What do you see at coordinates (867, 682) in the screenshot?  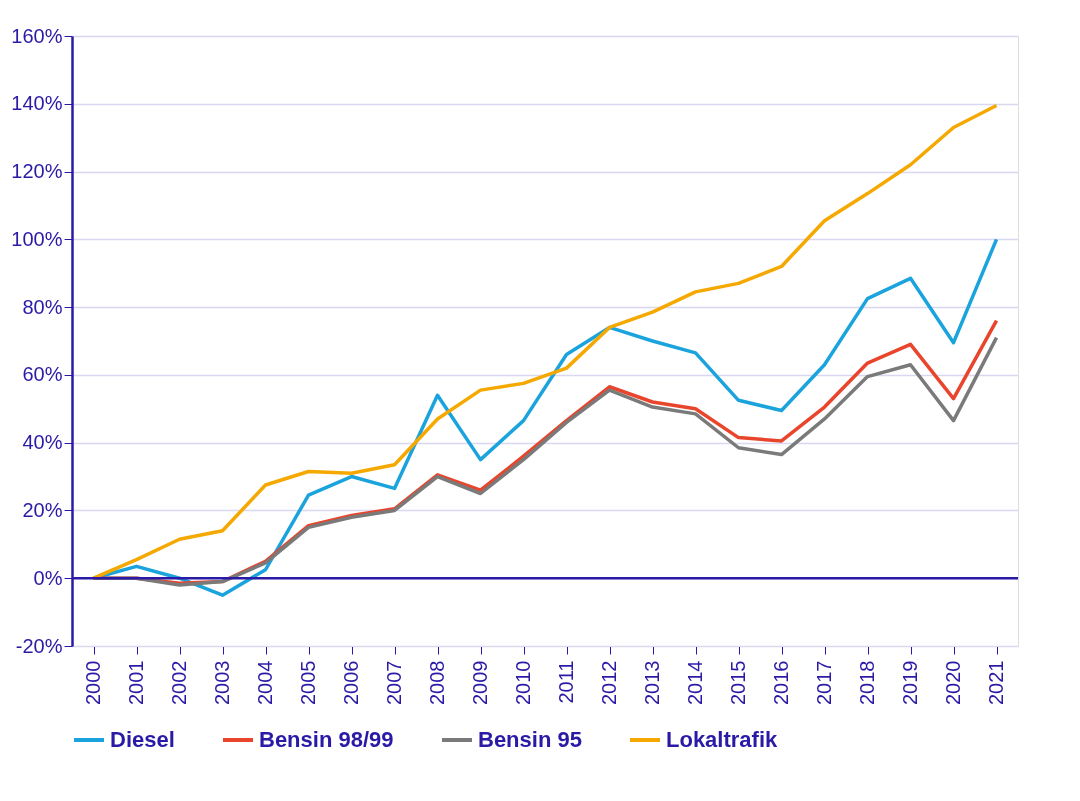 I see `x-tick-label: 2018` at bounding box center [867, 682].